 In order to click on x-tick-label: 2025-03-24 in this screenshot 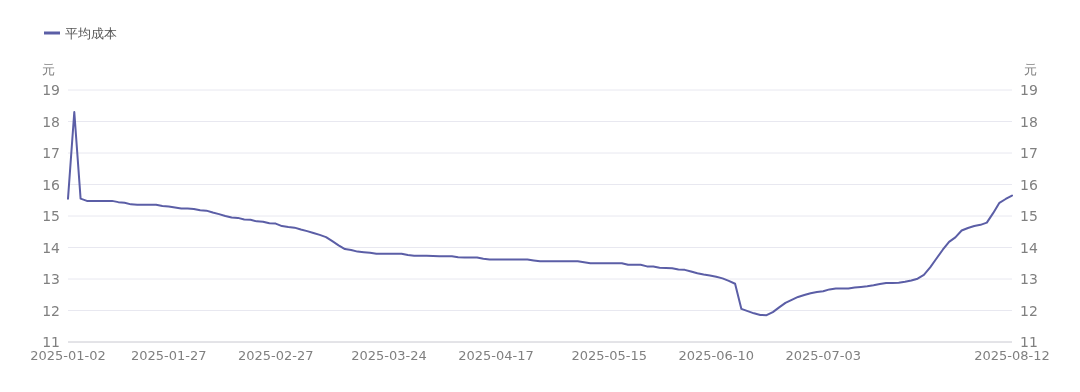, I will do `click(389, 355)`.